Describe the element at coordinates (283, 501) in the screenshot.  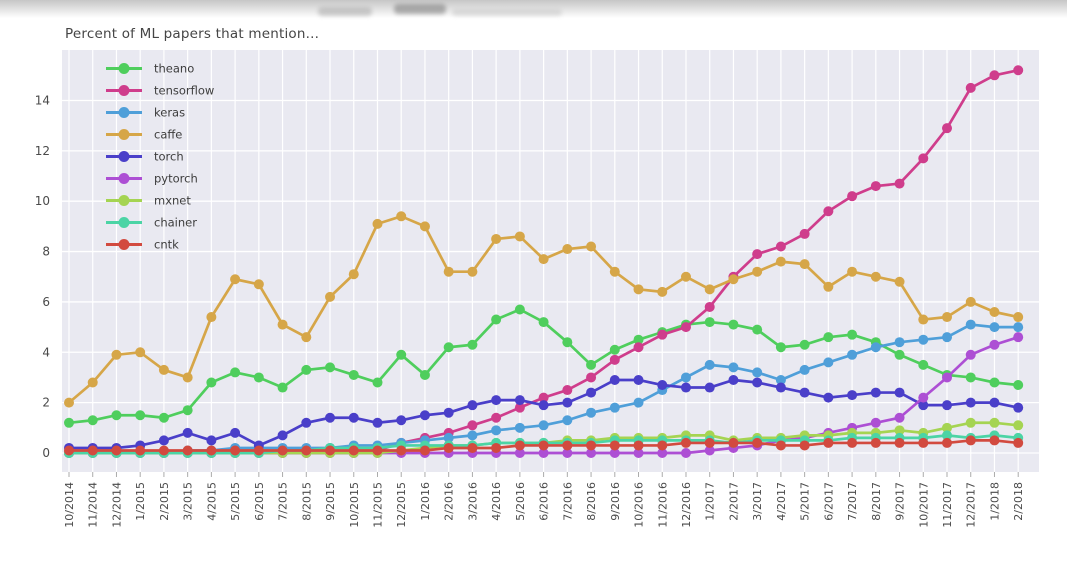
I see `x-tick-label: 7/2015` at that location.